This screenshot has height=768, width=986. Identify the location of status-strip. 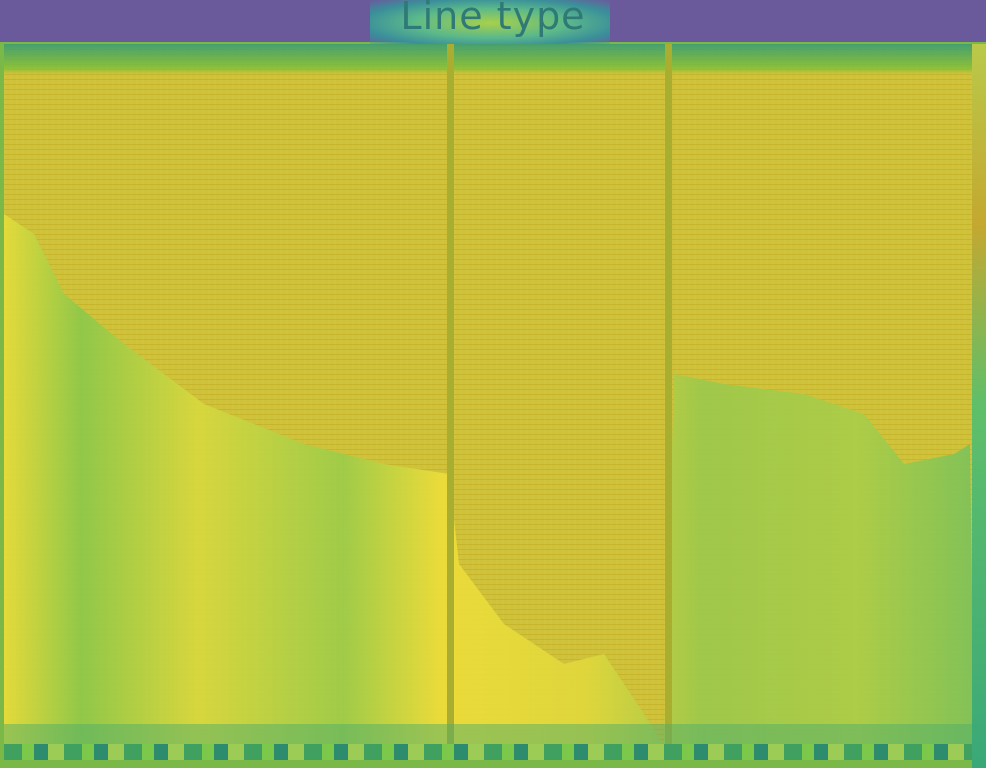
(489, 752).